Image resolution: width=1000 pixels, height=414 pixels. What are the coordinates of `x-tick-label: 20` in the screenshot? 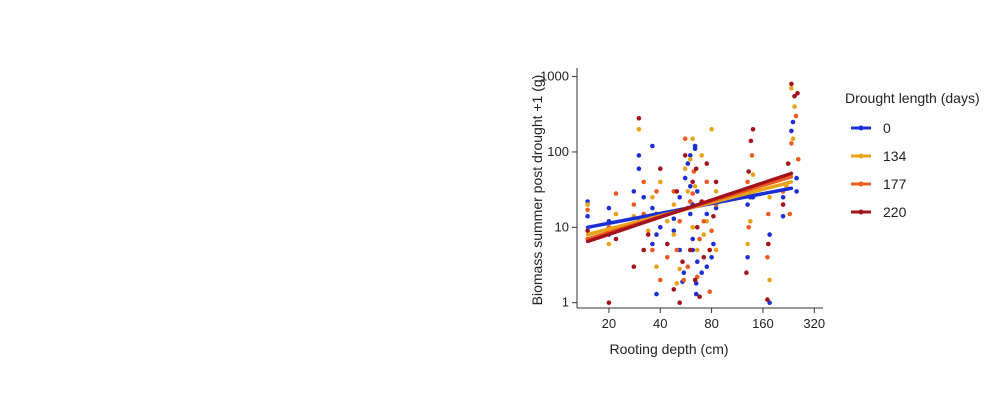 It's located at (609, 323).